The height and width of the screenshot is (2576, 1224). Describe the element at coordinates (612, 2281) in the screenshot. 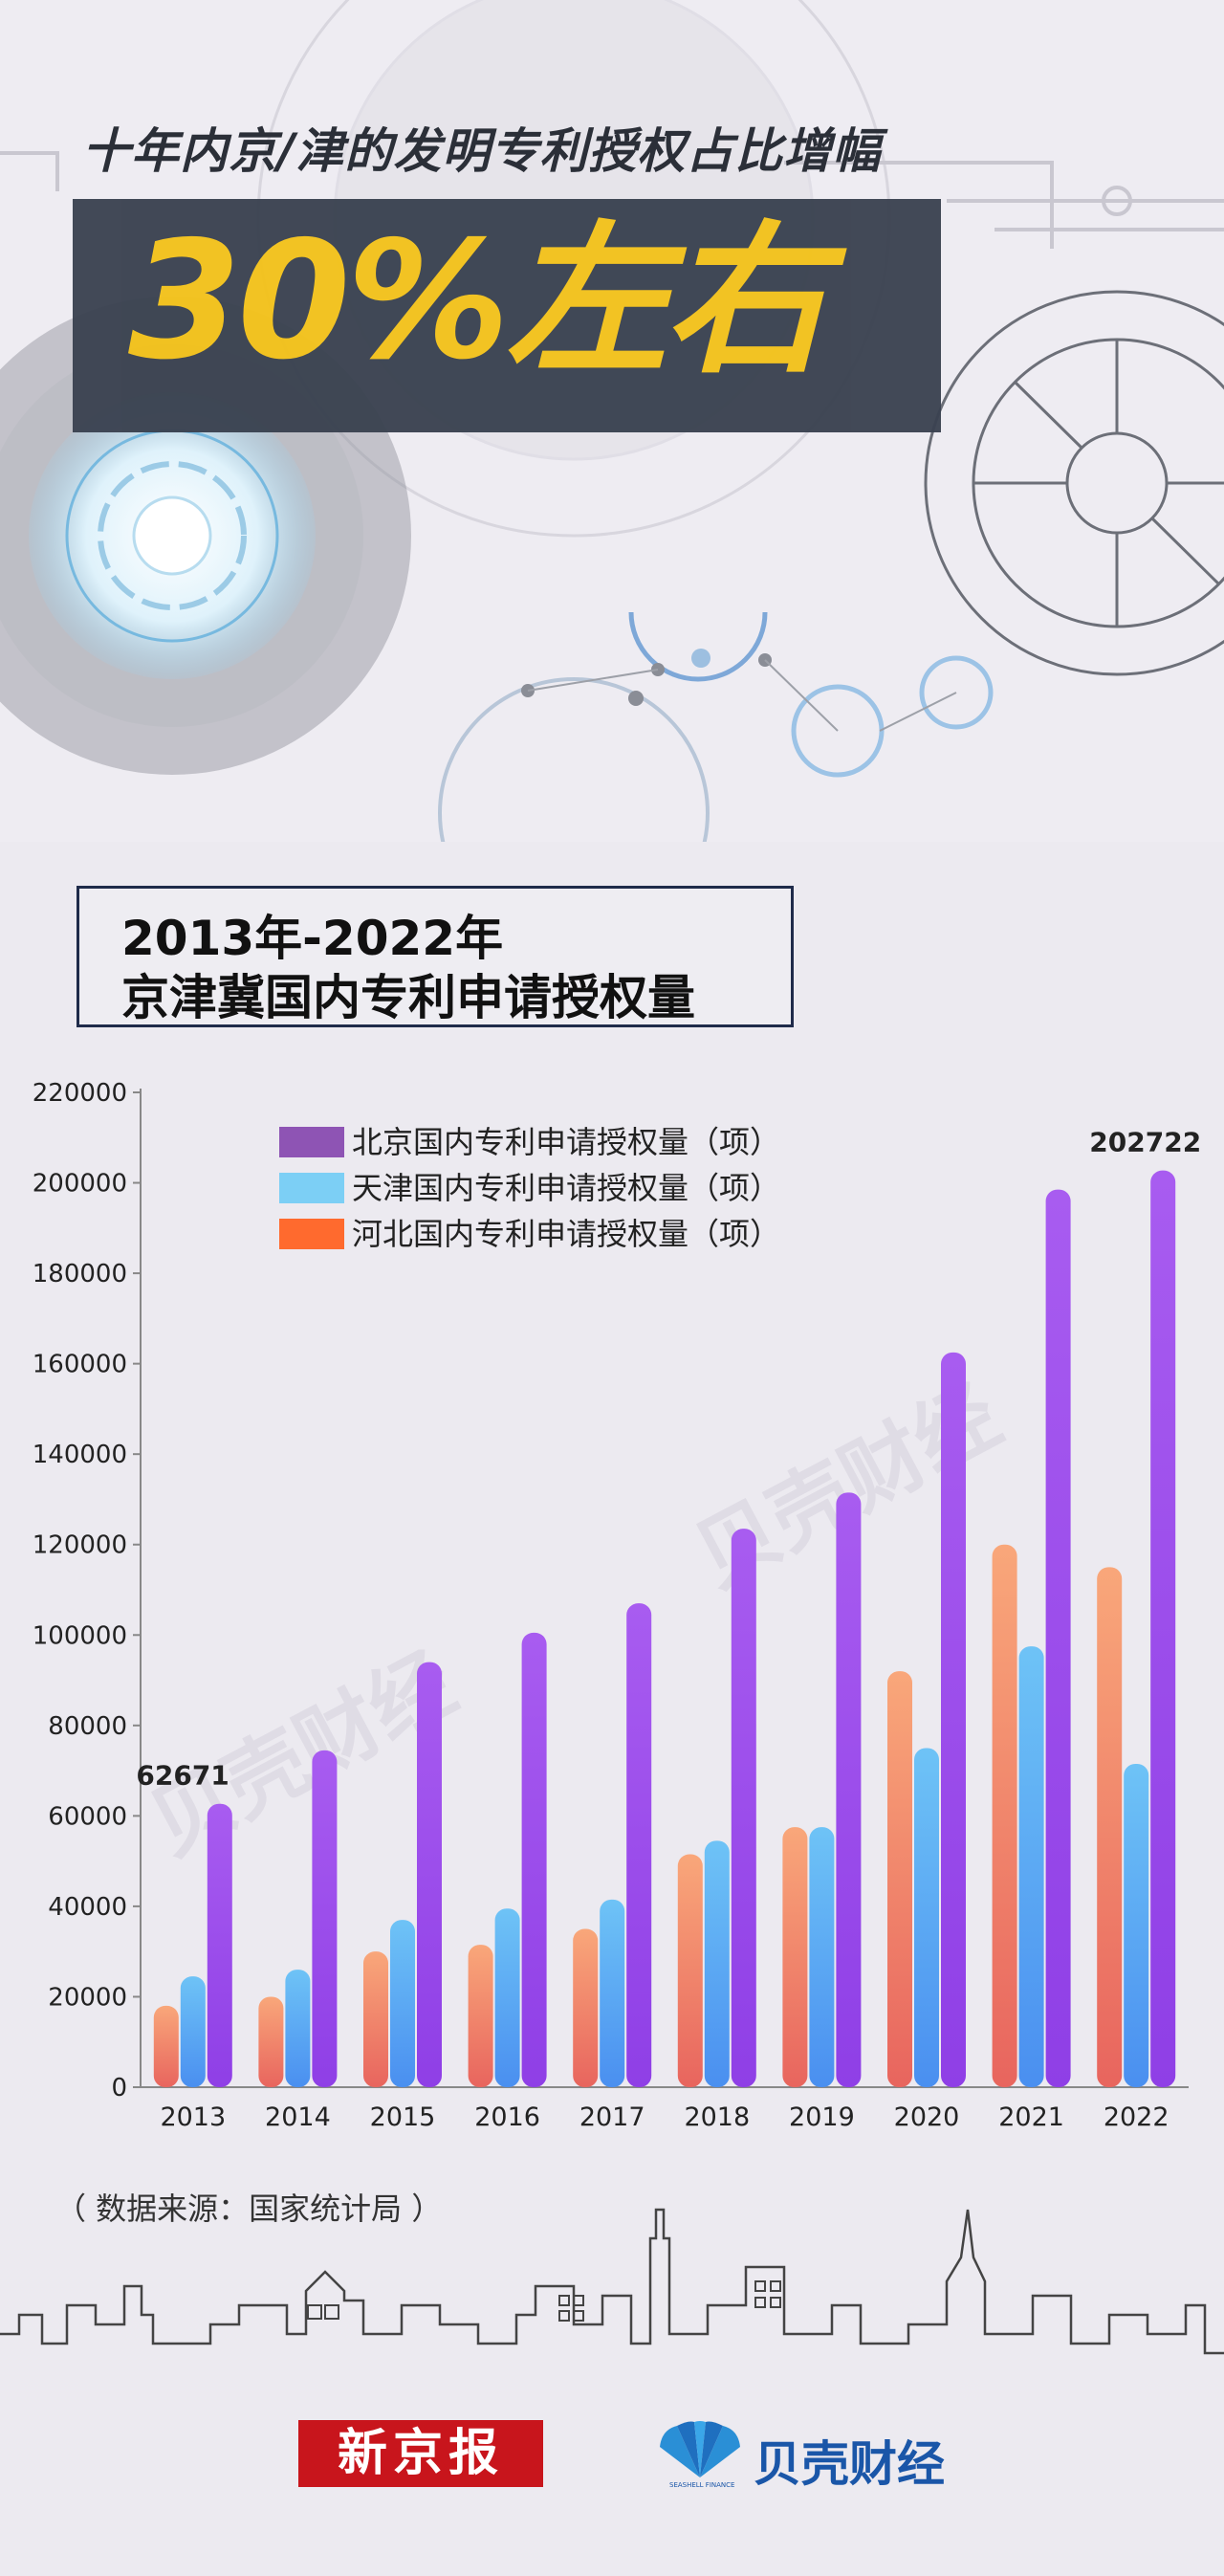

I see `city-skyline-illustration` at that location.